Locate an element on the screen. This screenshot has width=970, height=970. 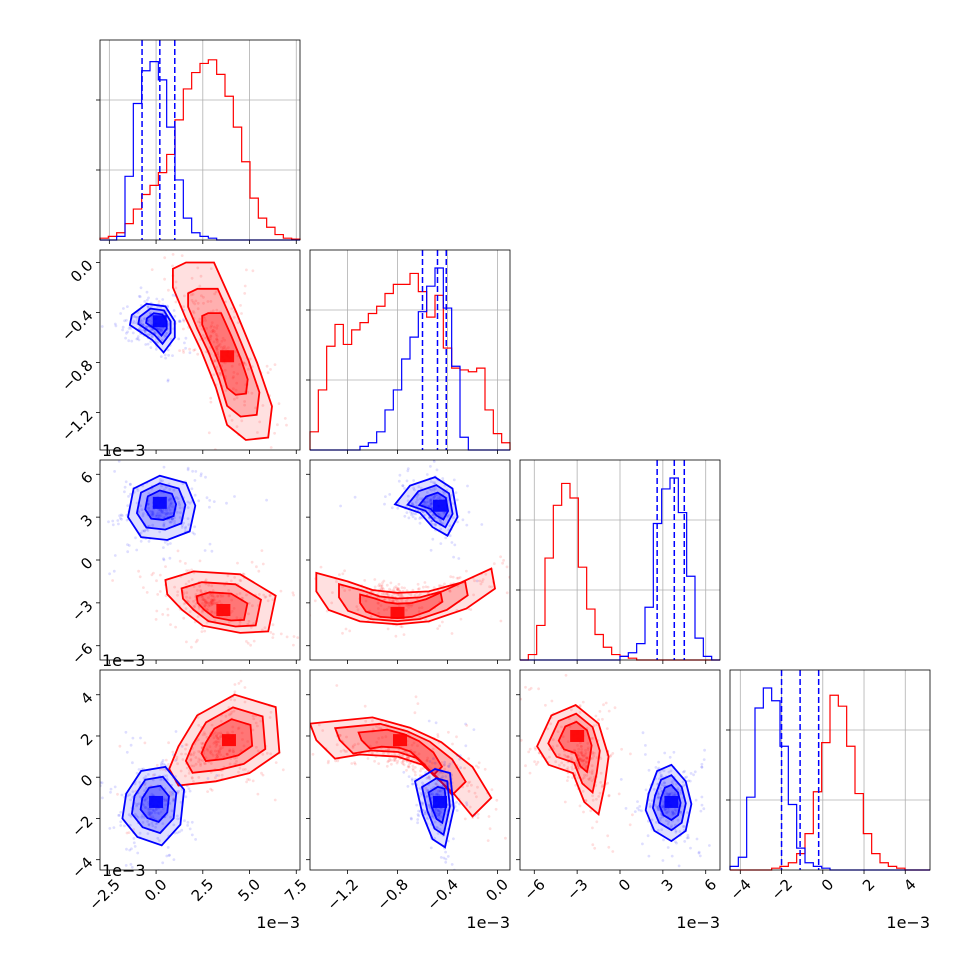
scatter-frame is located at coordinates (200, 350).